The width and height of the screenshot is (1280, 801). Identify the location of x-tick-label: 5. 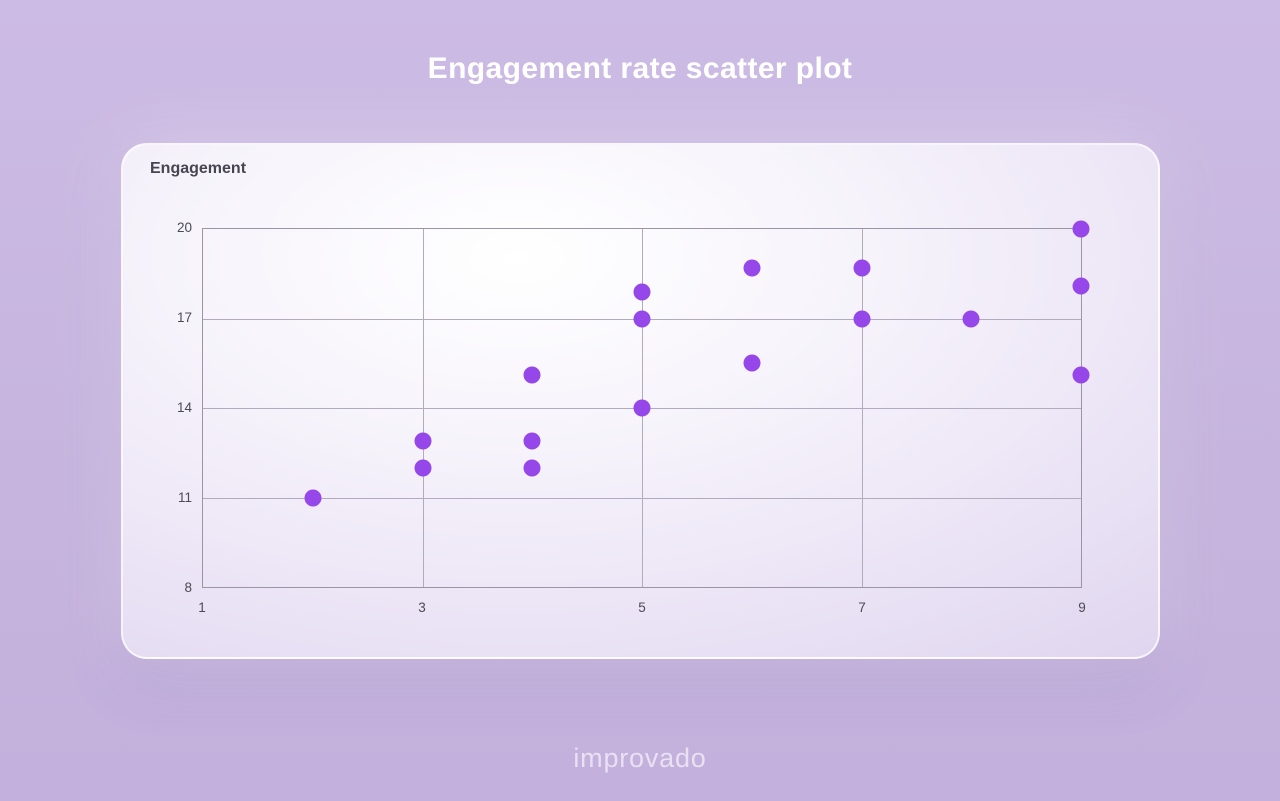
(642, 607).